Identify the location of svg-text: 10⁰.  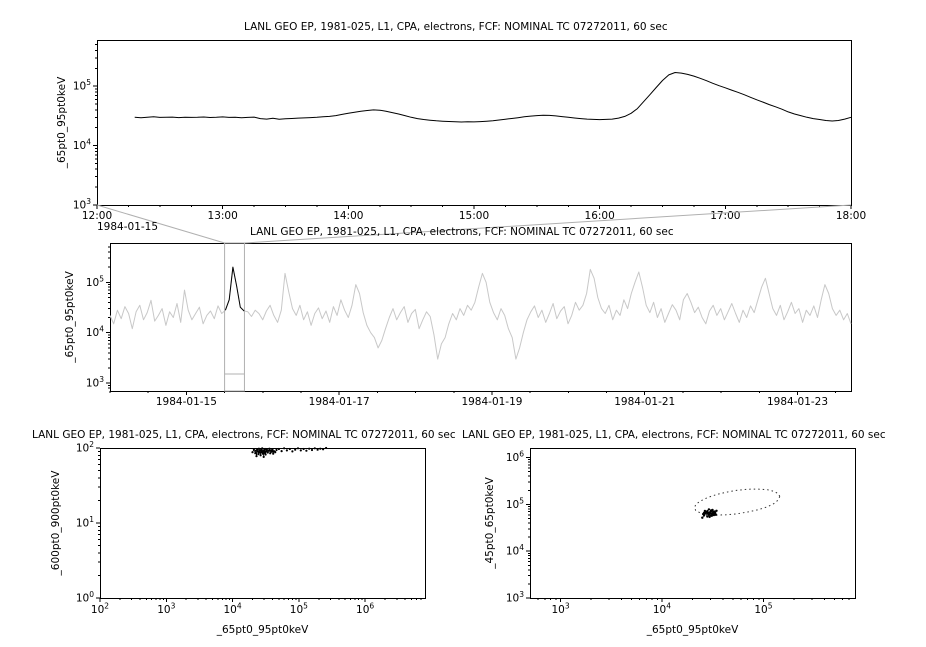
(85, 597).